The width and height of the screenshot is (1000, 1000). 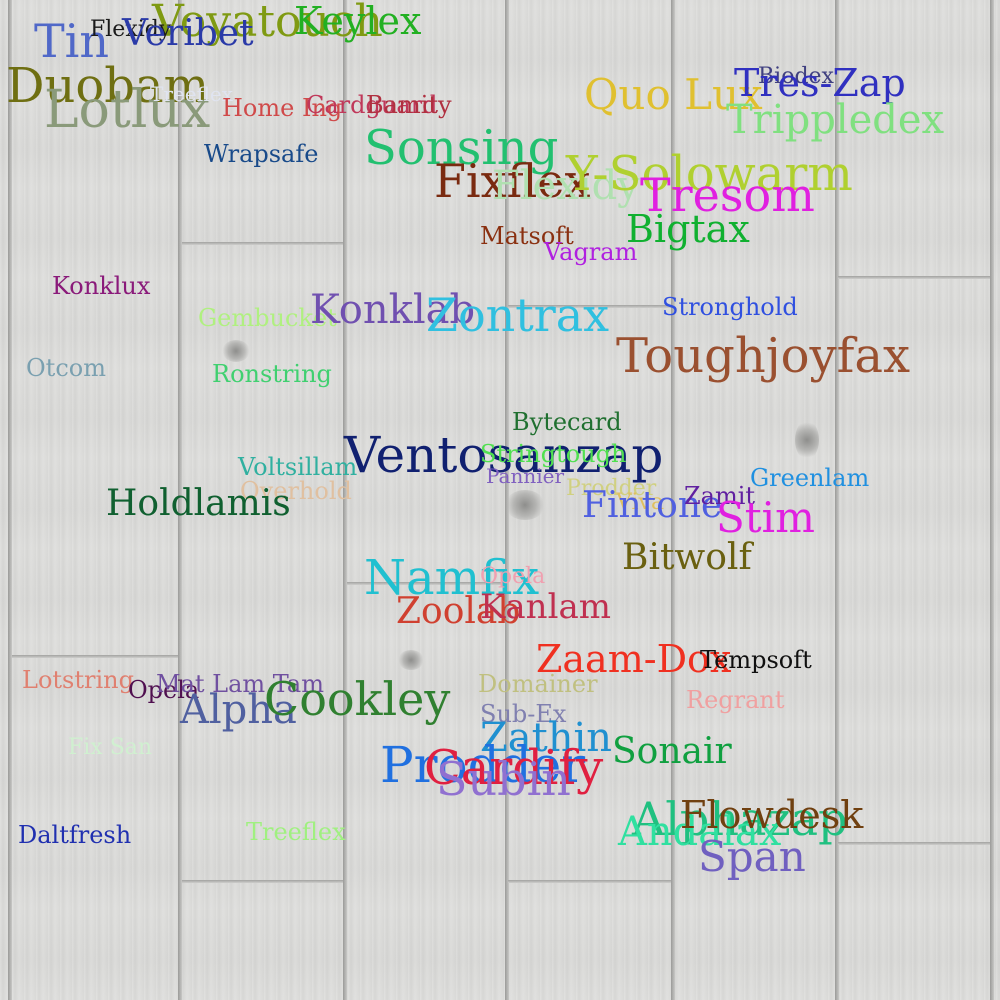 What do you see at coordinates (687, 557) in the screenshot?
I see `word: Bitwolf` at bounding box center [687, 557].